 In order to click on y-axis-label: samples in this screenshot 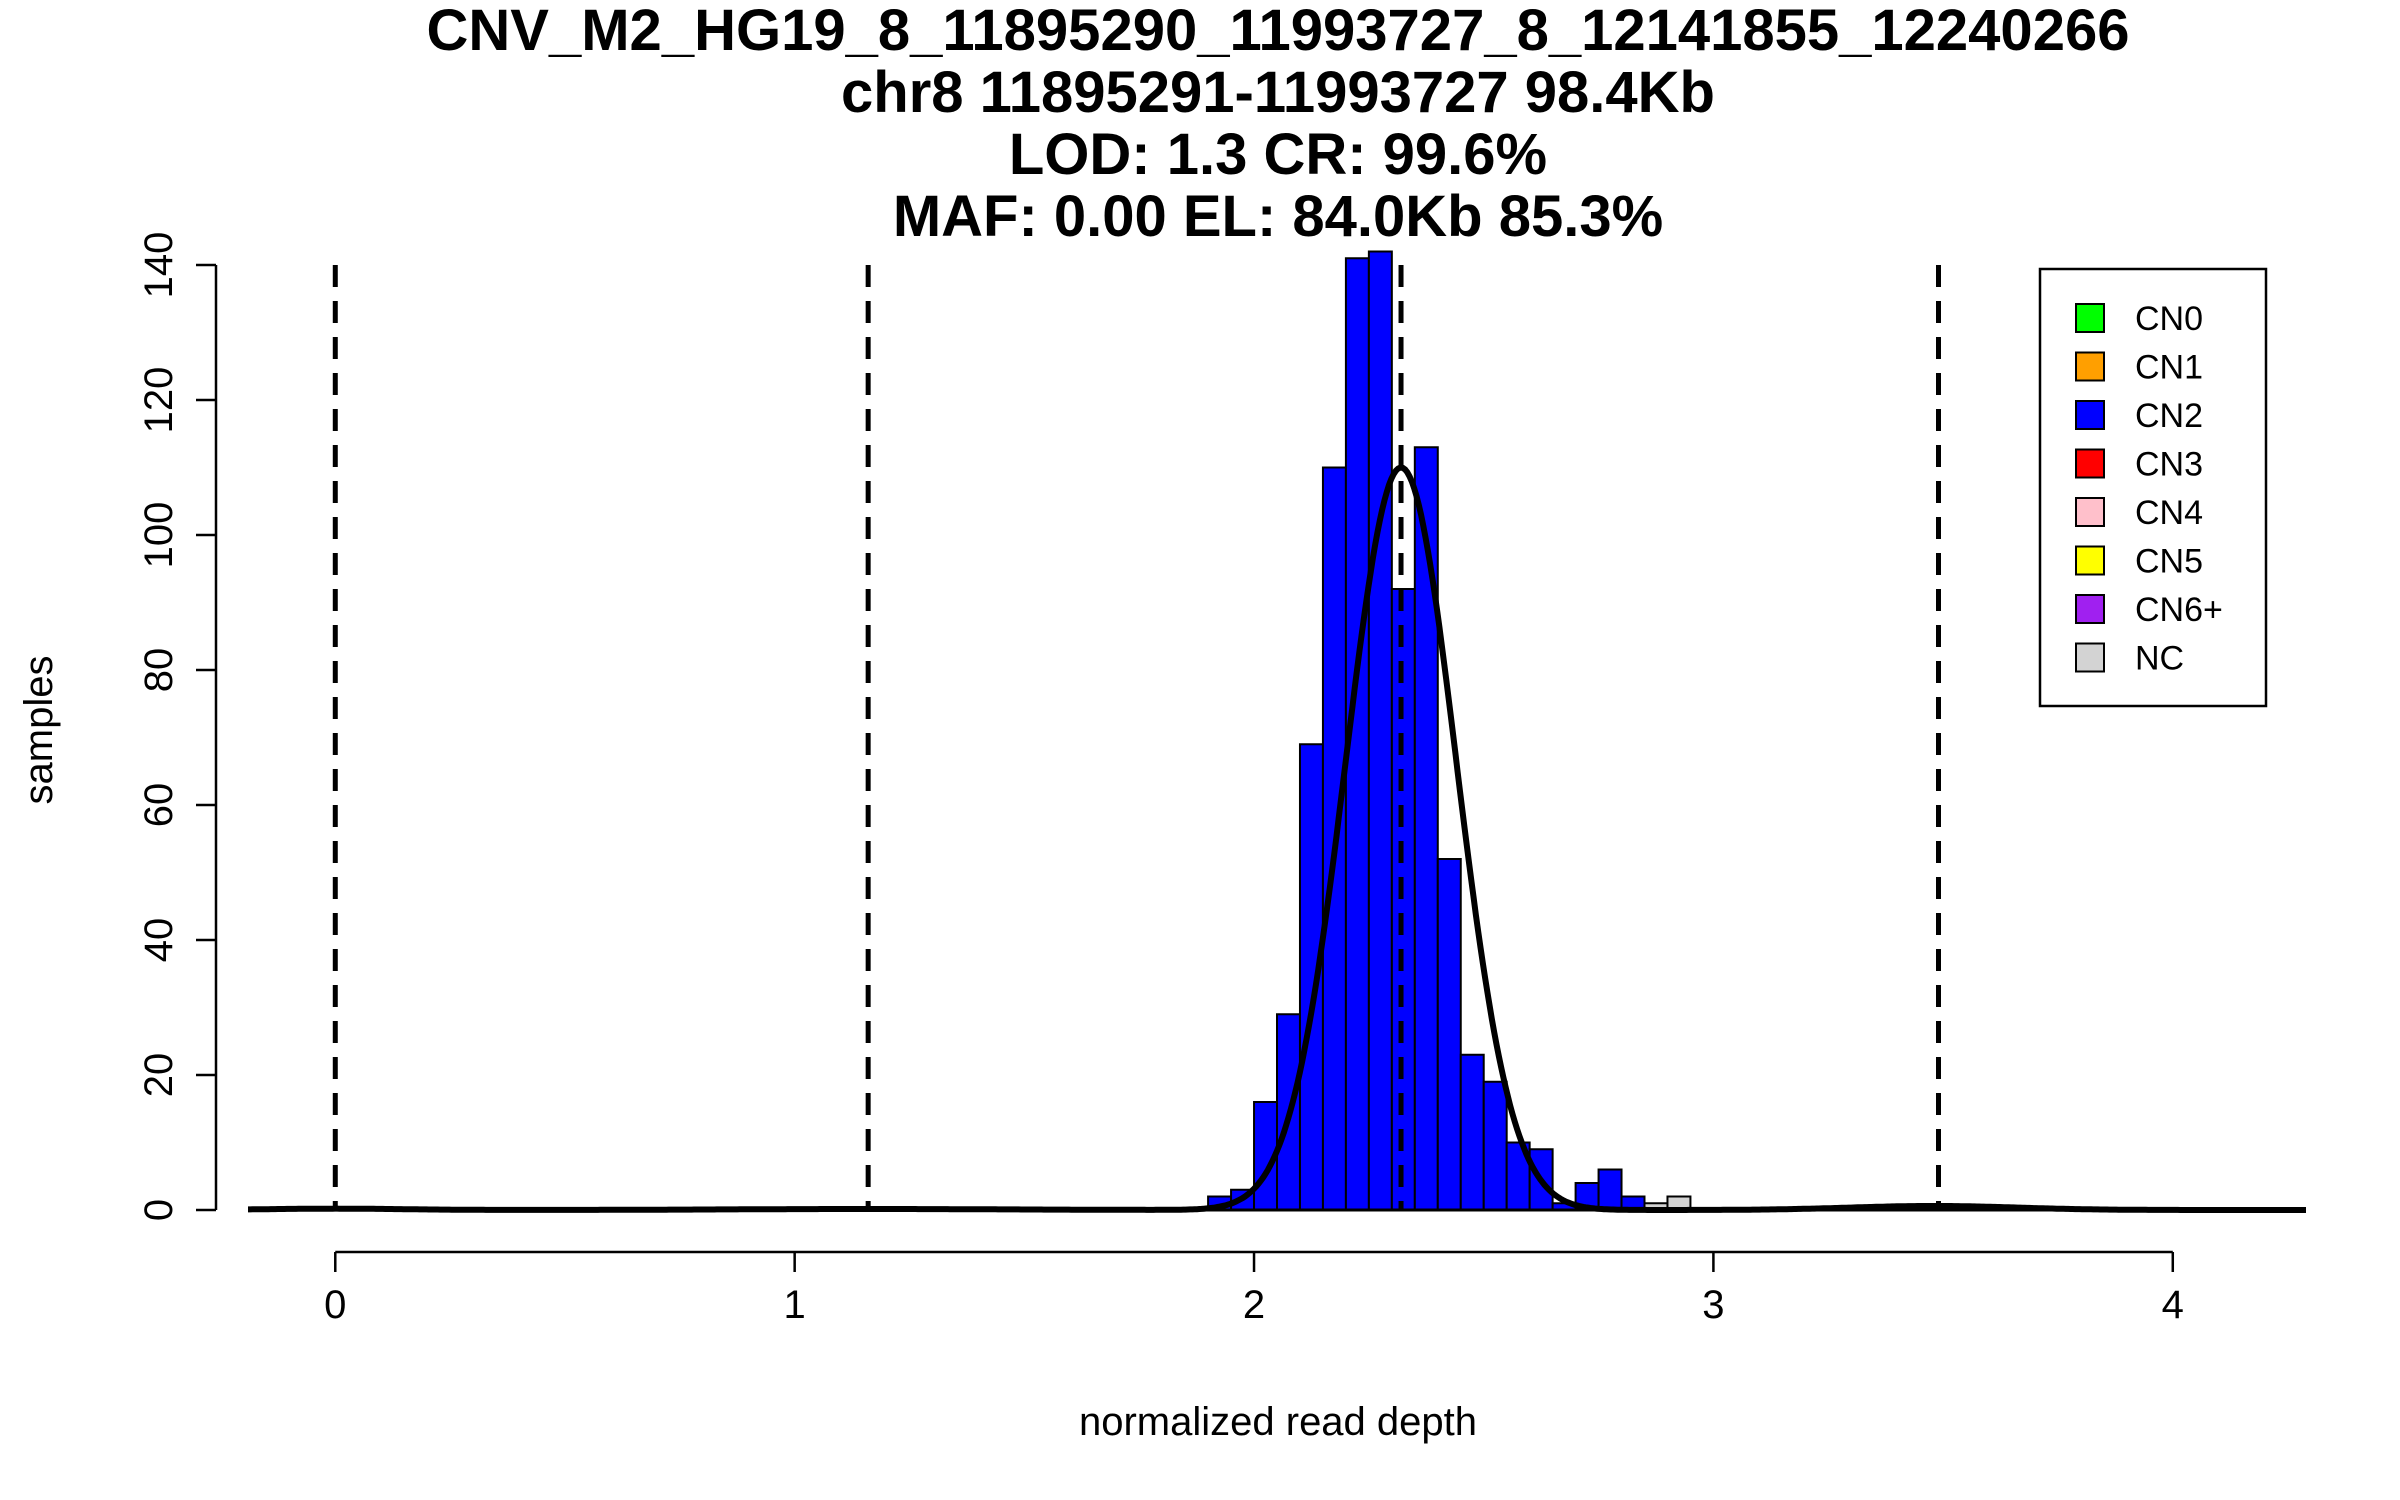, I will do `click(39, 730)`.